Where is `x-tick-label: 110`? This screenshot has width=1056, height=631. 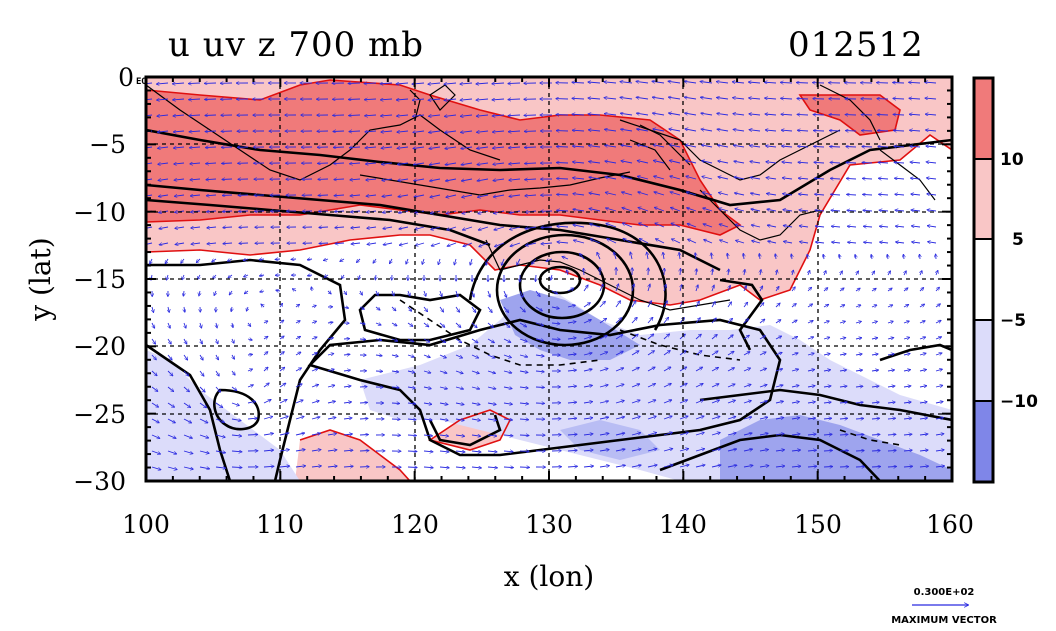
x-tick-label: 110 is located at coordinates (280, 524).